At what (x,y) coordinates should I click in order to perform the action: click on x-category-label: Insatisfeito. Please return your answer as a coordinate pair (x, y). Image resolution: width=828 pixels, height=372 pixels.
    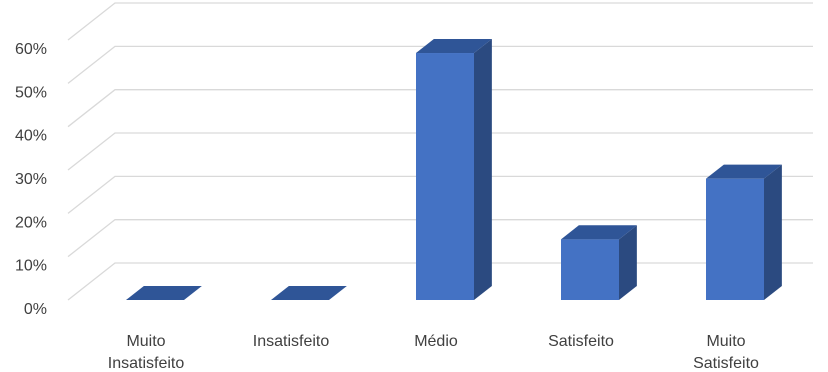
    Looking at the image, I should click on (291, 341).